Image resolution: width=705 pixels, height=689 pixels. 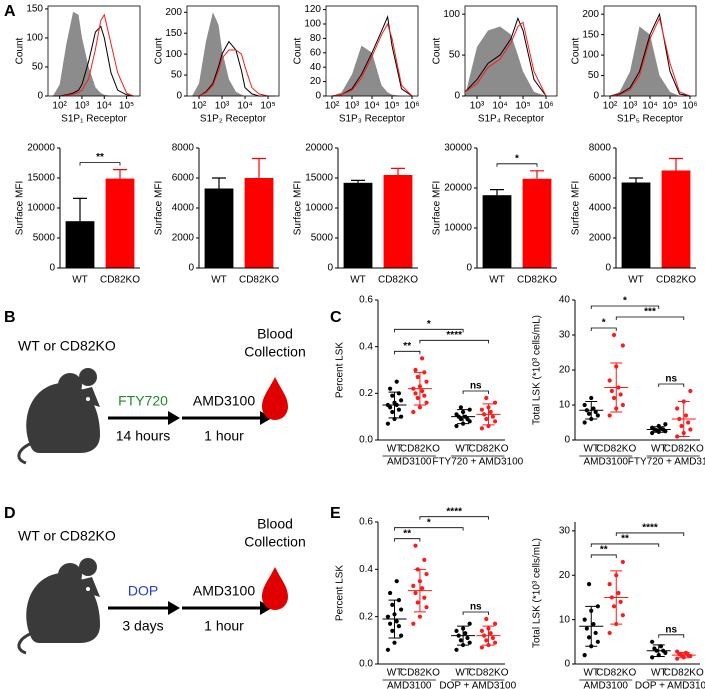 I want to click on plot-frame, so click(x=233, y=51).